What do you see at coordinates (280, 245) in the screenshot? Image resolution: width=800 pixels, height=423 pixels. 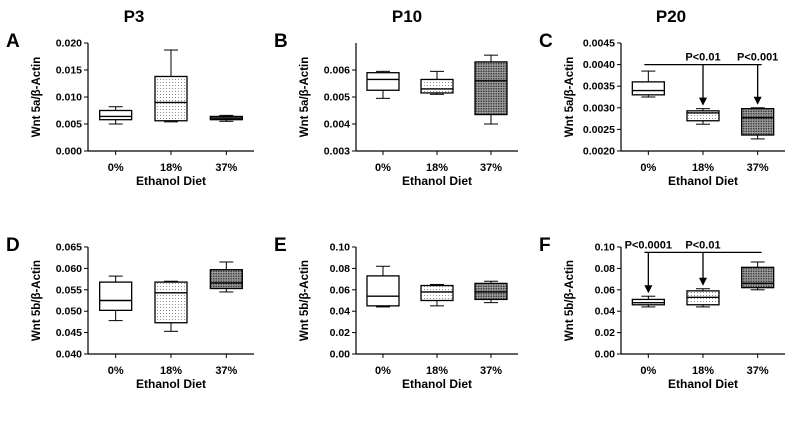 I see `panel-label: E` at bounding box center [280, 245].